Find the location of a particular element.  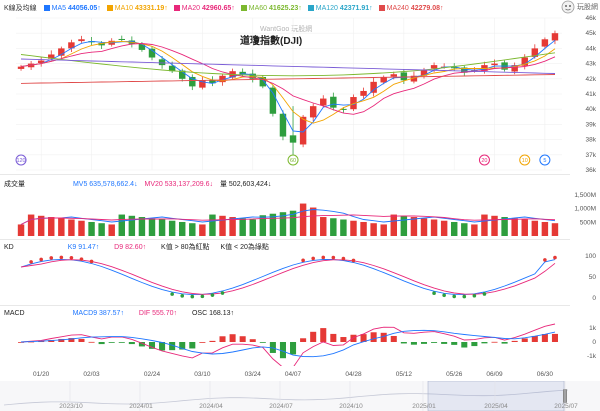

ma-marker-label: 60 is located at coordinates (293, 161).